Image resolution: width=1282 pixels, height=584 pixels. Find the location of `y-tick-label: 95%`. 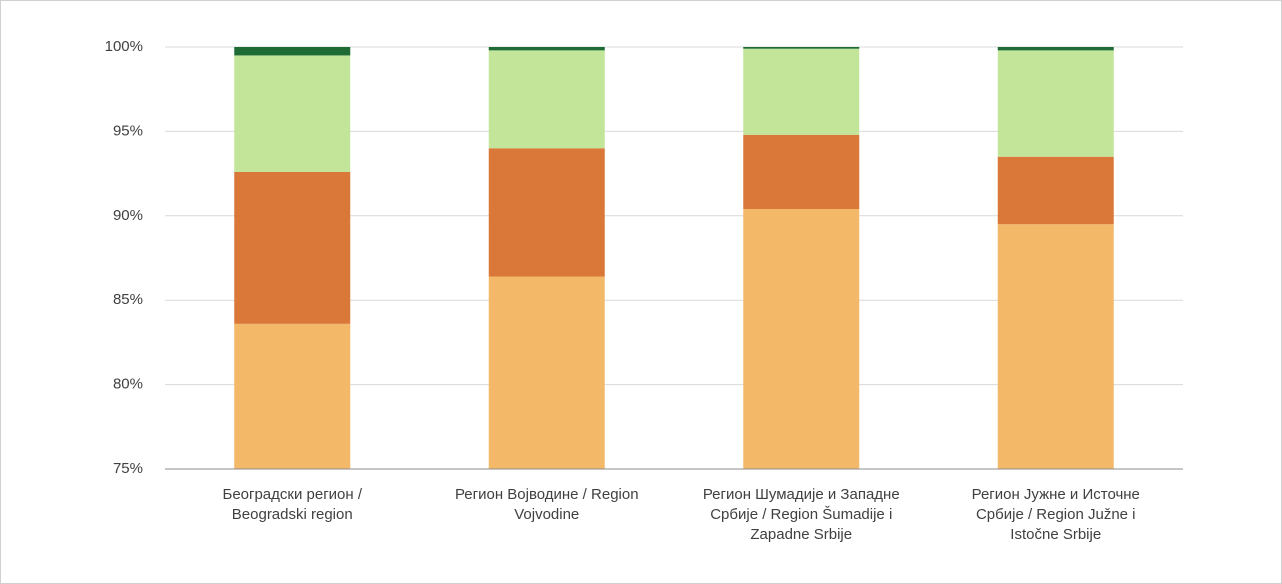

y-tick-label: 95% is located at coordinates (128, 130).